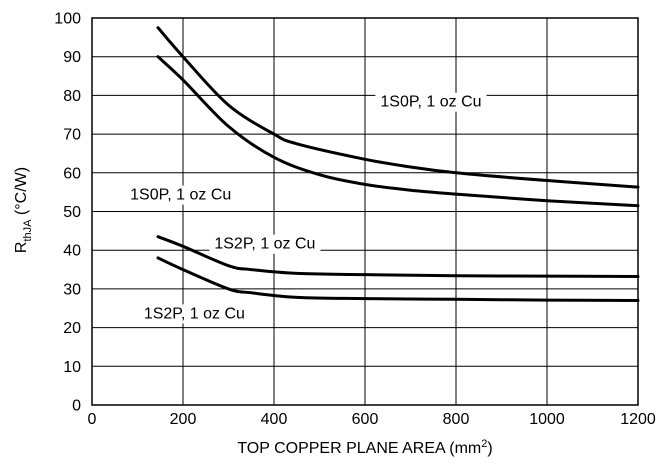  I want to click on y-tick-label: 0, so click(76, 406).